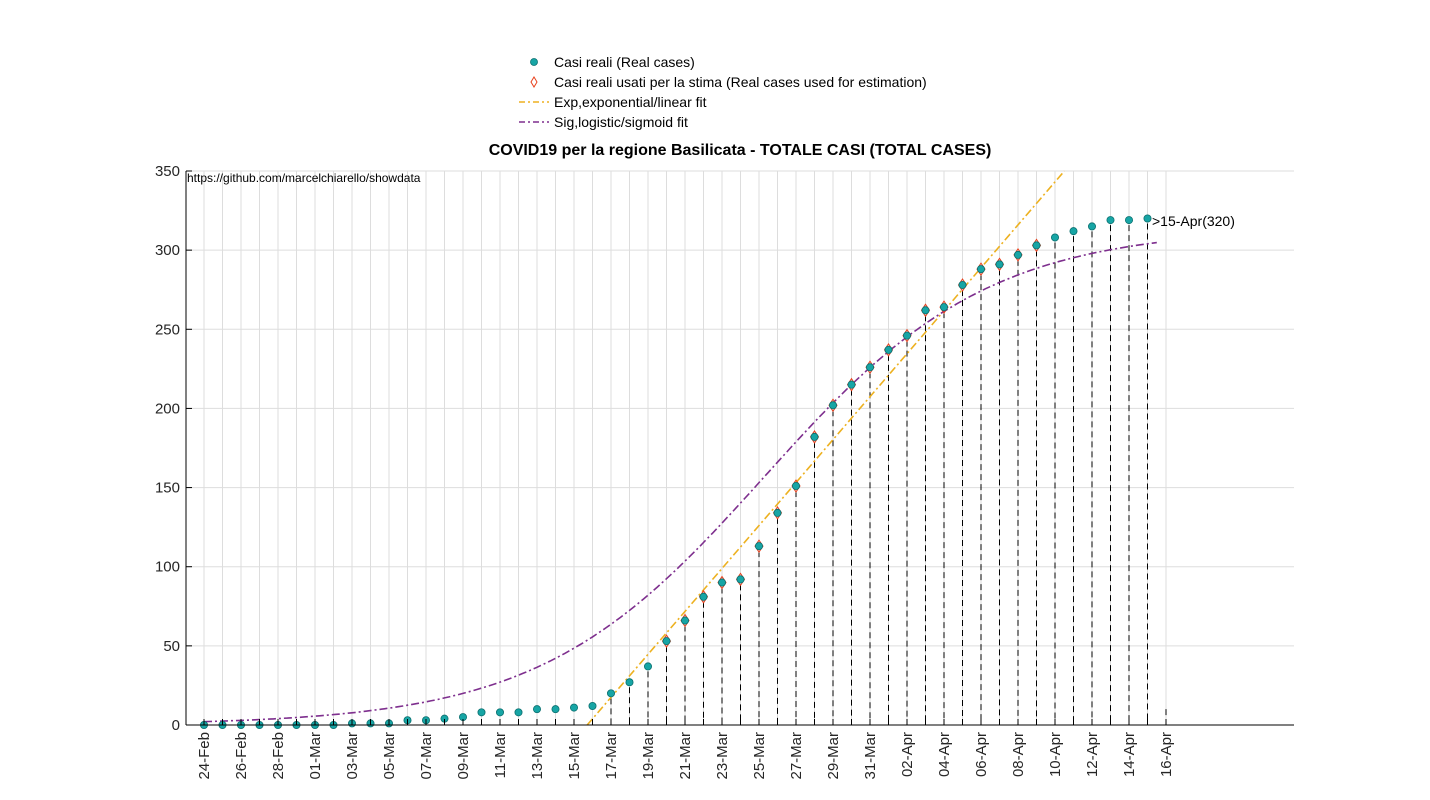 The image size is (1430, 800). Describe the element at coordinates (621, 122) in the screenshot. I see `legend-label-sig: Sig,logistic/sigmoid fit` at that location.